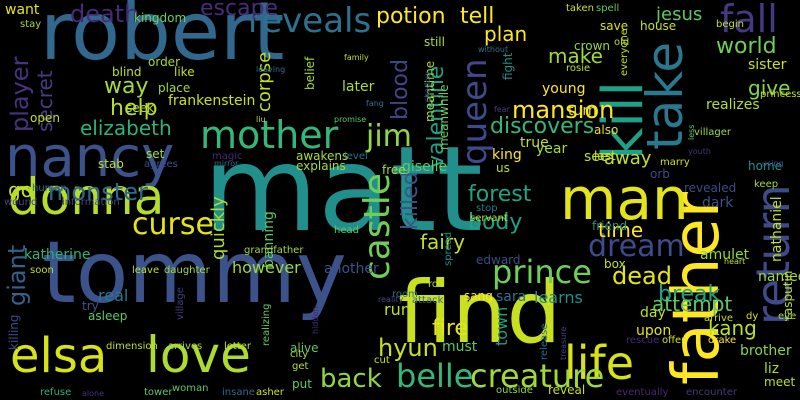 Image resolution: width=800 pixels, height=400 pixels. I want to click on word-family: family, so click(356, 57).